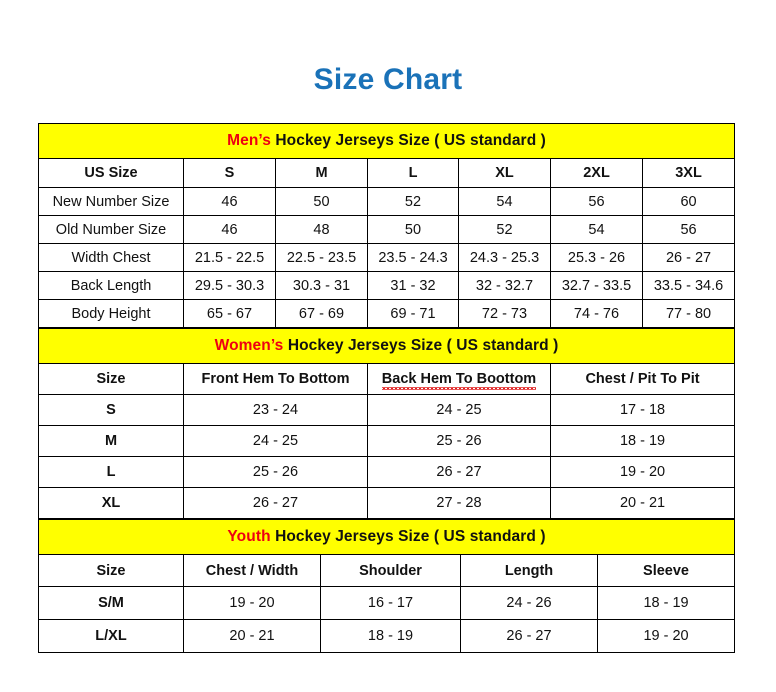 Image resolution: width=776 pixels, height=692 pixels. What do you see at coordinates (413, 201) in the screenshot?
I see `mens-cell-0-2: 52` at bounding box center [413, 201].